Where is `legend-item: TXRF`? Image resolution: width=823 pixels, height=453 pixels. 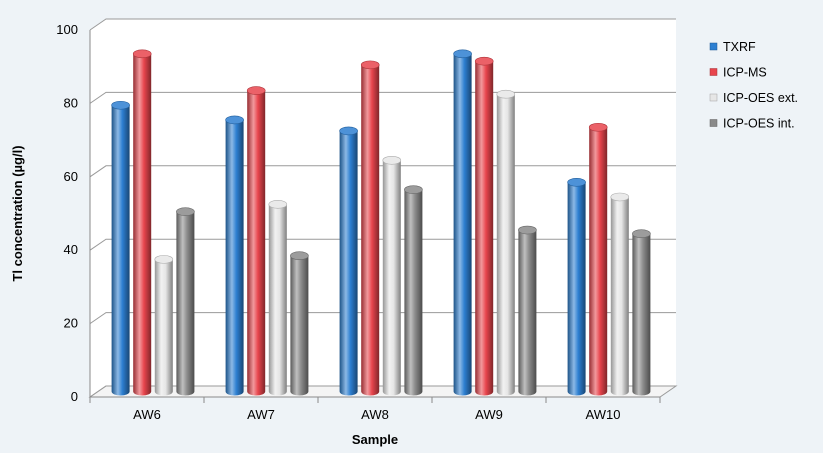 legend-item: TXRF is located at coordinates (732, 47).